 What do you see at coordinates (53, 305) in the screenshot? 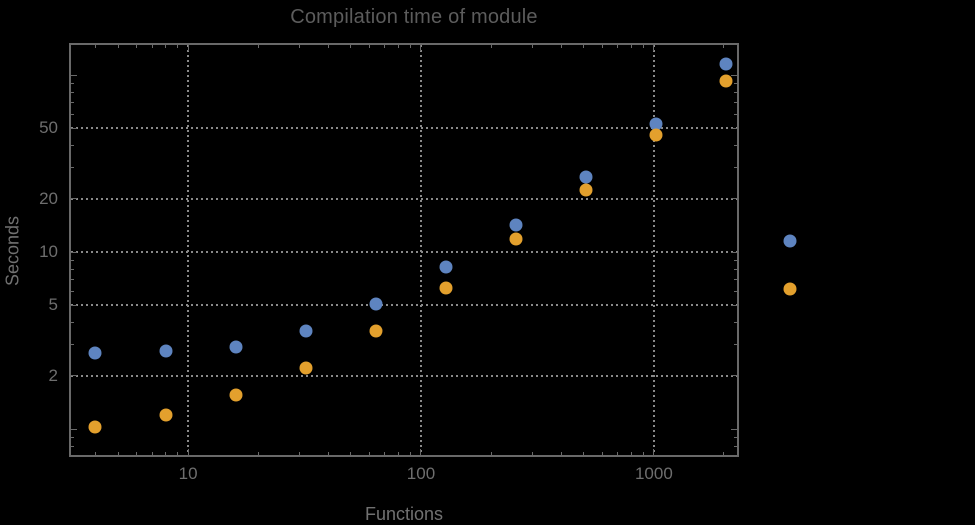
I see `y-tick-label: 5` at bounding box center [53, 305].